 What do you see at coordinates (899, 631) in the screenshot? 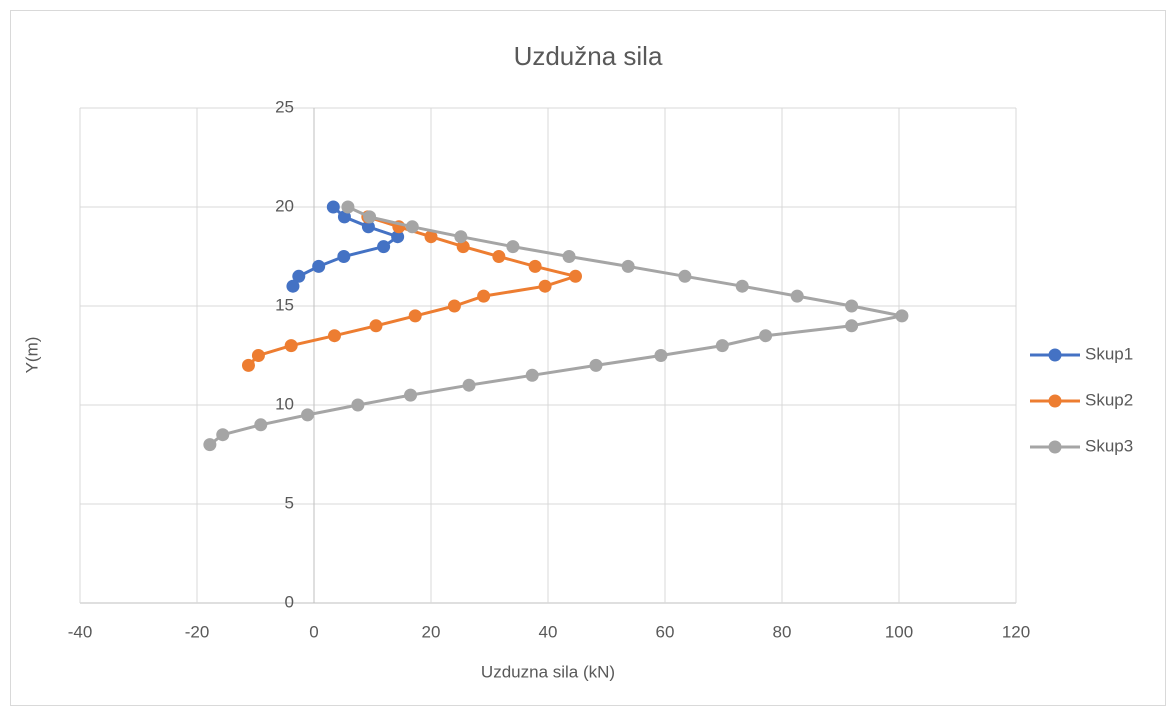
I see `x-tick-label: 100` at bounding box center [899, 631].